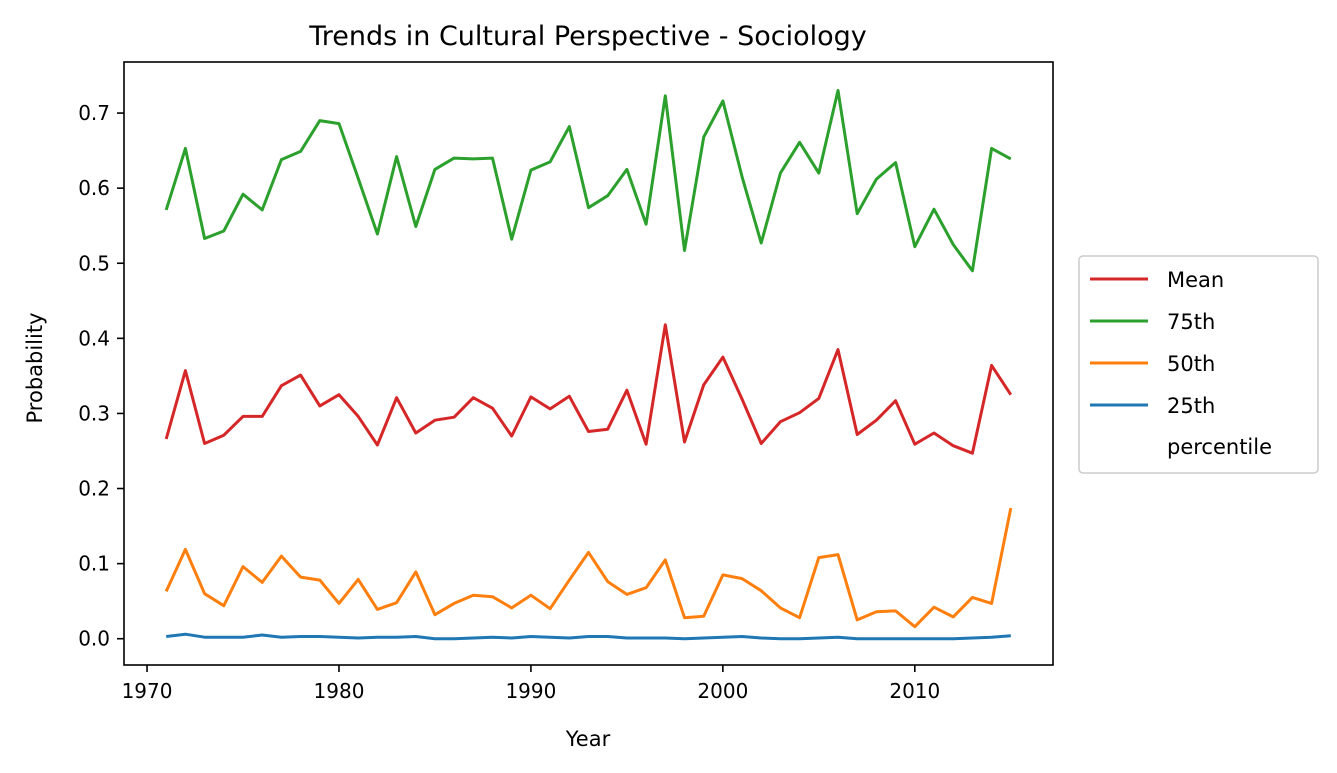  I want to click on x-tick-label: 1980, so click(339, 691).